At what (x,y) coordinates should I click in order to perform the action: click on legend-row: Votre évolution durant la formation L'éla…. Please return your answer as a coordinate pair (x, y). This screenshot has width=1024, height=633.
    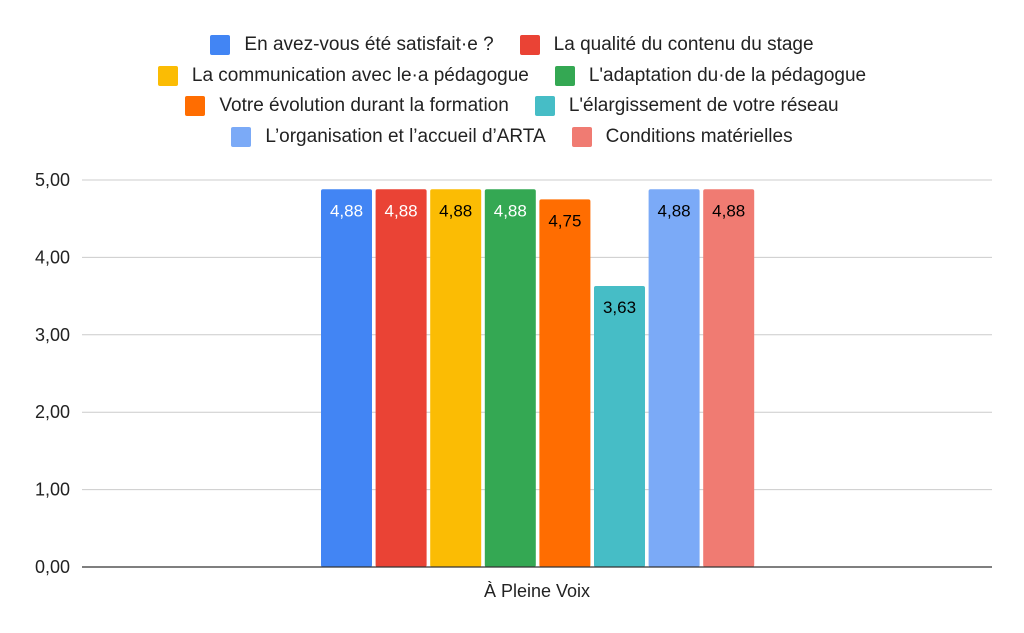
    Looking at the image, I should click on (512, 106).